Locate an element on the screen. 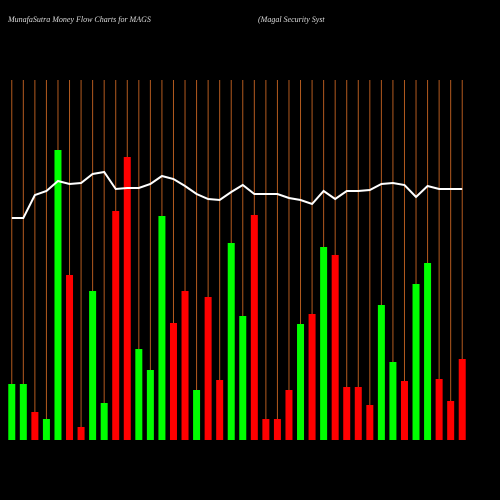 Image resolution: width=500 pixels, height=500 pixels. chart-title: MunafaSutra Money Flow Charts for MAGS is located at coordinates (79, 19).